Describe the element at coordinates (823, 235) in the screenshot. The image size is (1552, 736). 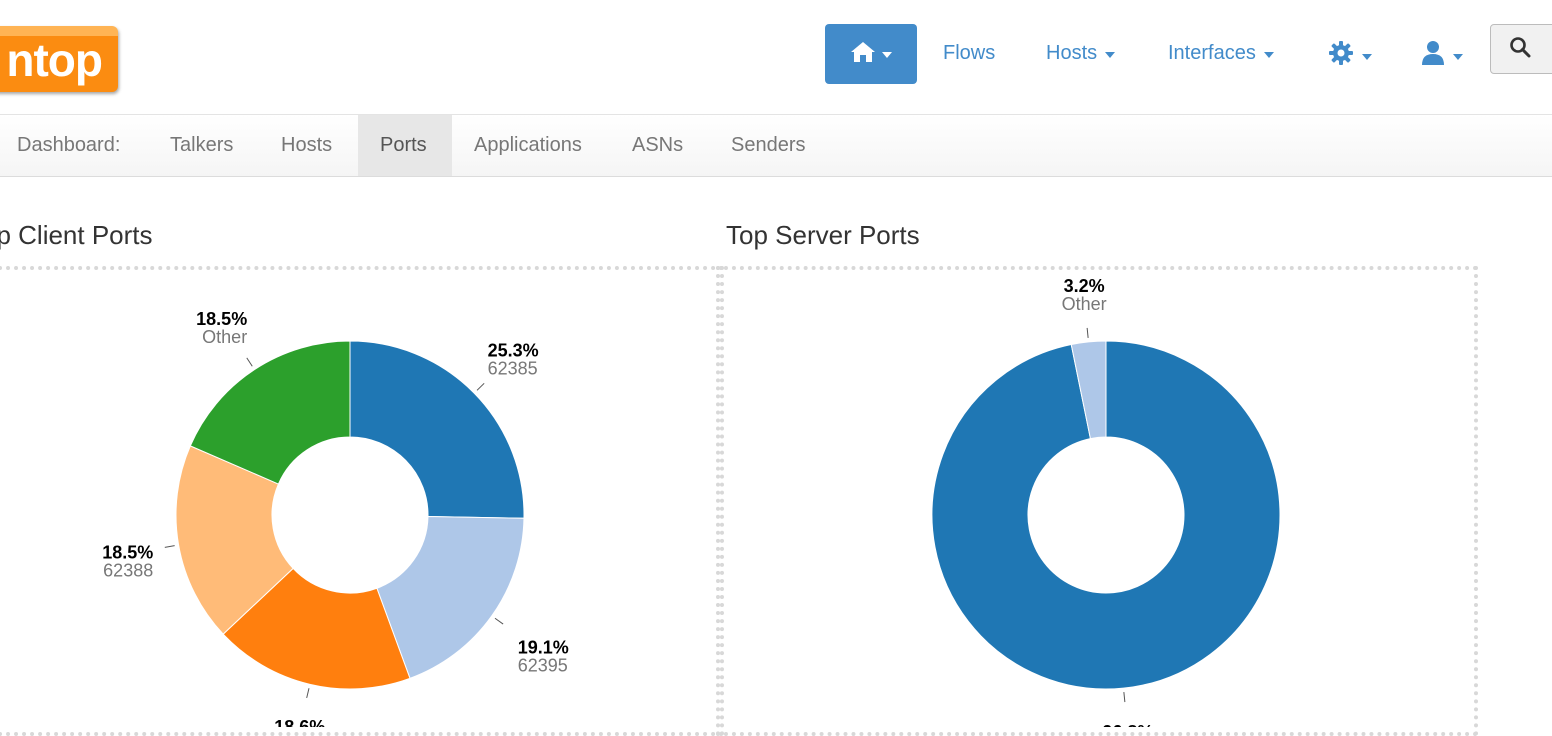
I see `server-ports-title: Top Server Ports` at that location.